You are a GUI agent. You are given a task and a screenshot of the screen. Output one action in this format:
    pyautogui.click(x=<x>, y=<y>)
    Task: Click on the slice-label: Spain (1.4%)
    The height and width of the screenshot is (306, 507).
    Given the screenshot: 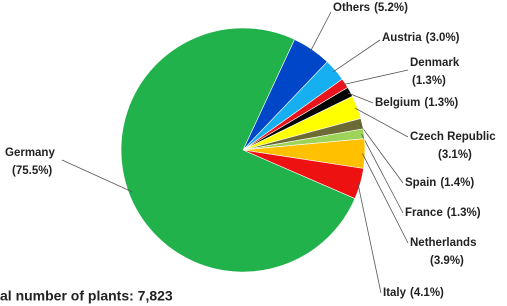 What is the action you would take?
    pyautogui.click(x=439, y=183)
    